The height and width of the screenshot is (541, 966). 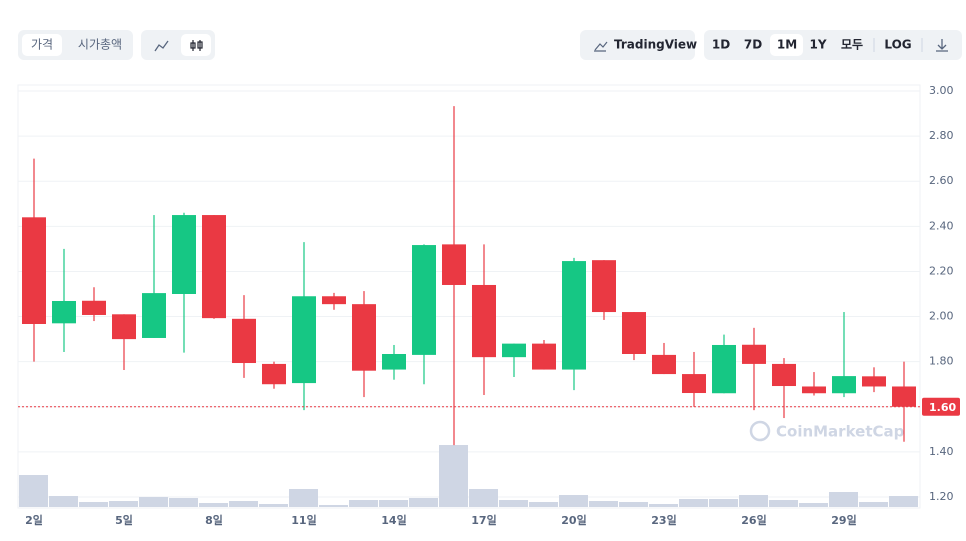 I want to click on tab: 시가총액, so click(x=100, y=45).